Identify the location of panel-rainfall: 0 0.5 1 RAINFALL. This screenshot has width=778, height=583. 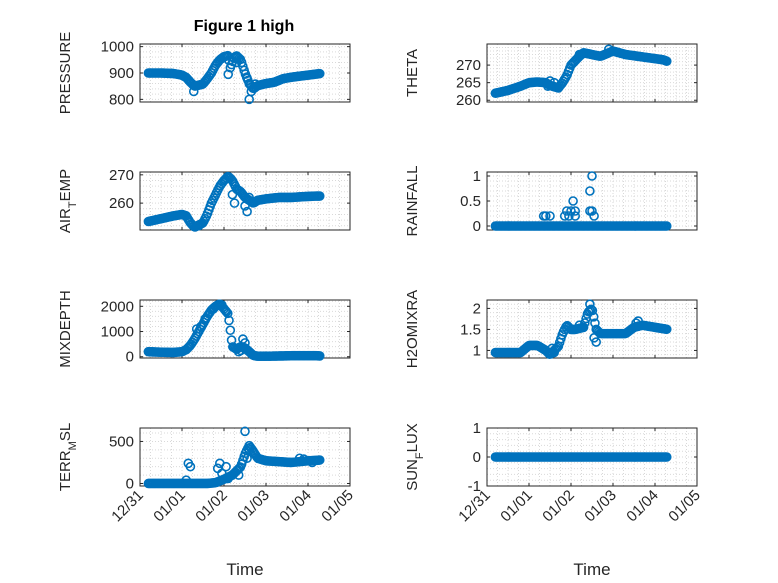
(551, 201).